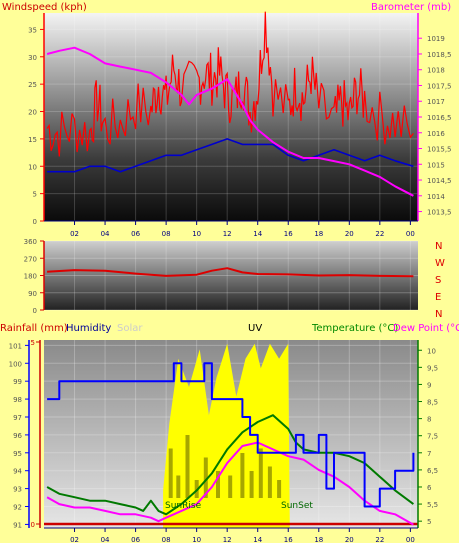 This screenshot has width=459, height=543. Describe the element at coordinates (379, 234) in the screenshot. I see `hour-tick-label: 22` at that location.